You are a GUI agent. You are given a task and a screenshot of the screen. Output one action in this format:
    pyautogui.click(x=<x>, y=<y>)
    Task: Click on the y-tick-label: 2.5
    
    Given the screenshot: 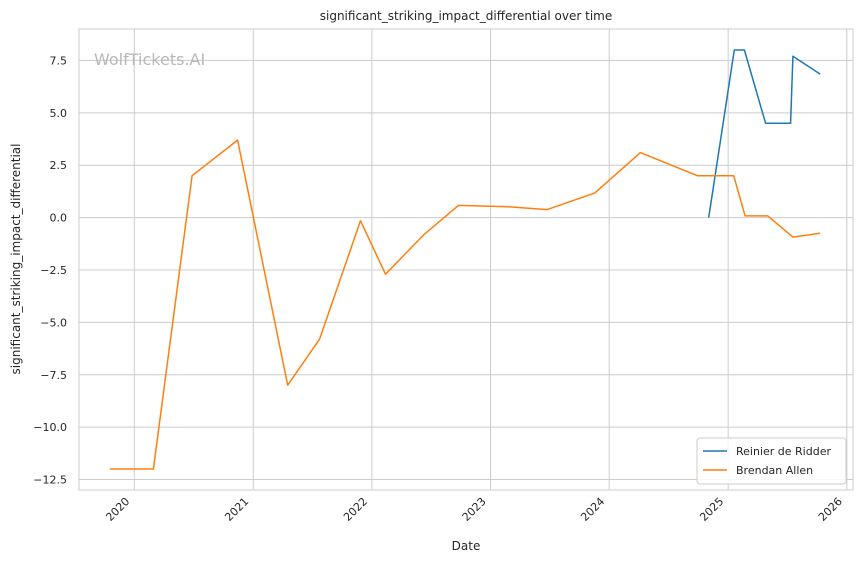 What is the action you would take?
    pyautogui.click(x=59, y=165)
    